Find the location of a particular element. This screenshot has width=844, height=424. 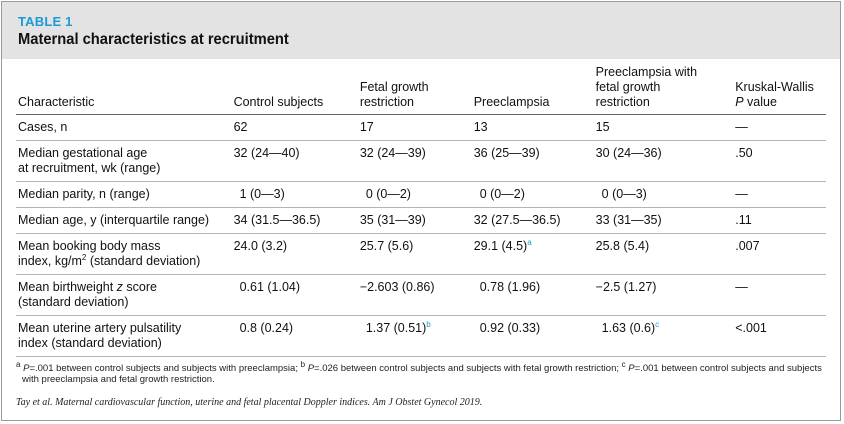

footnote-ref-a: a is located at coordinates (529, 242).